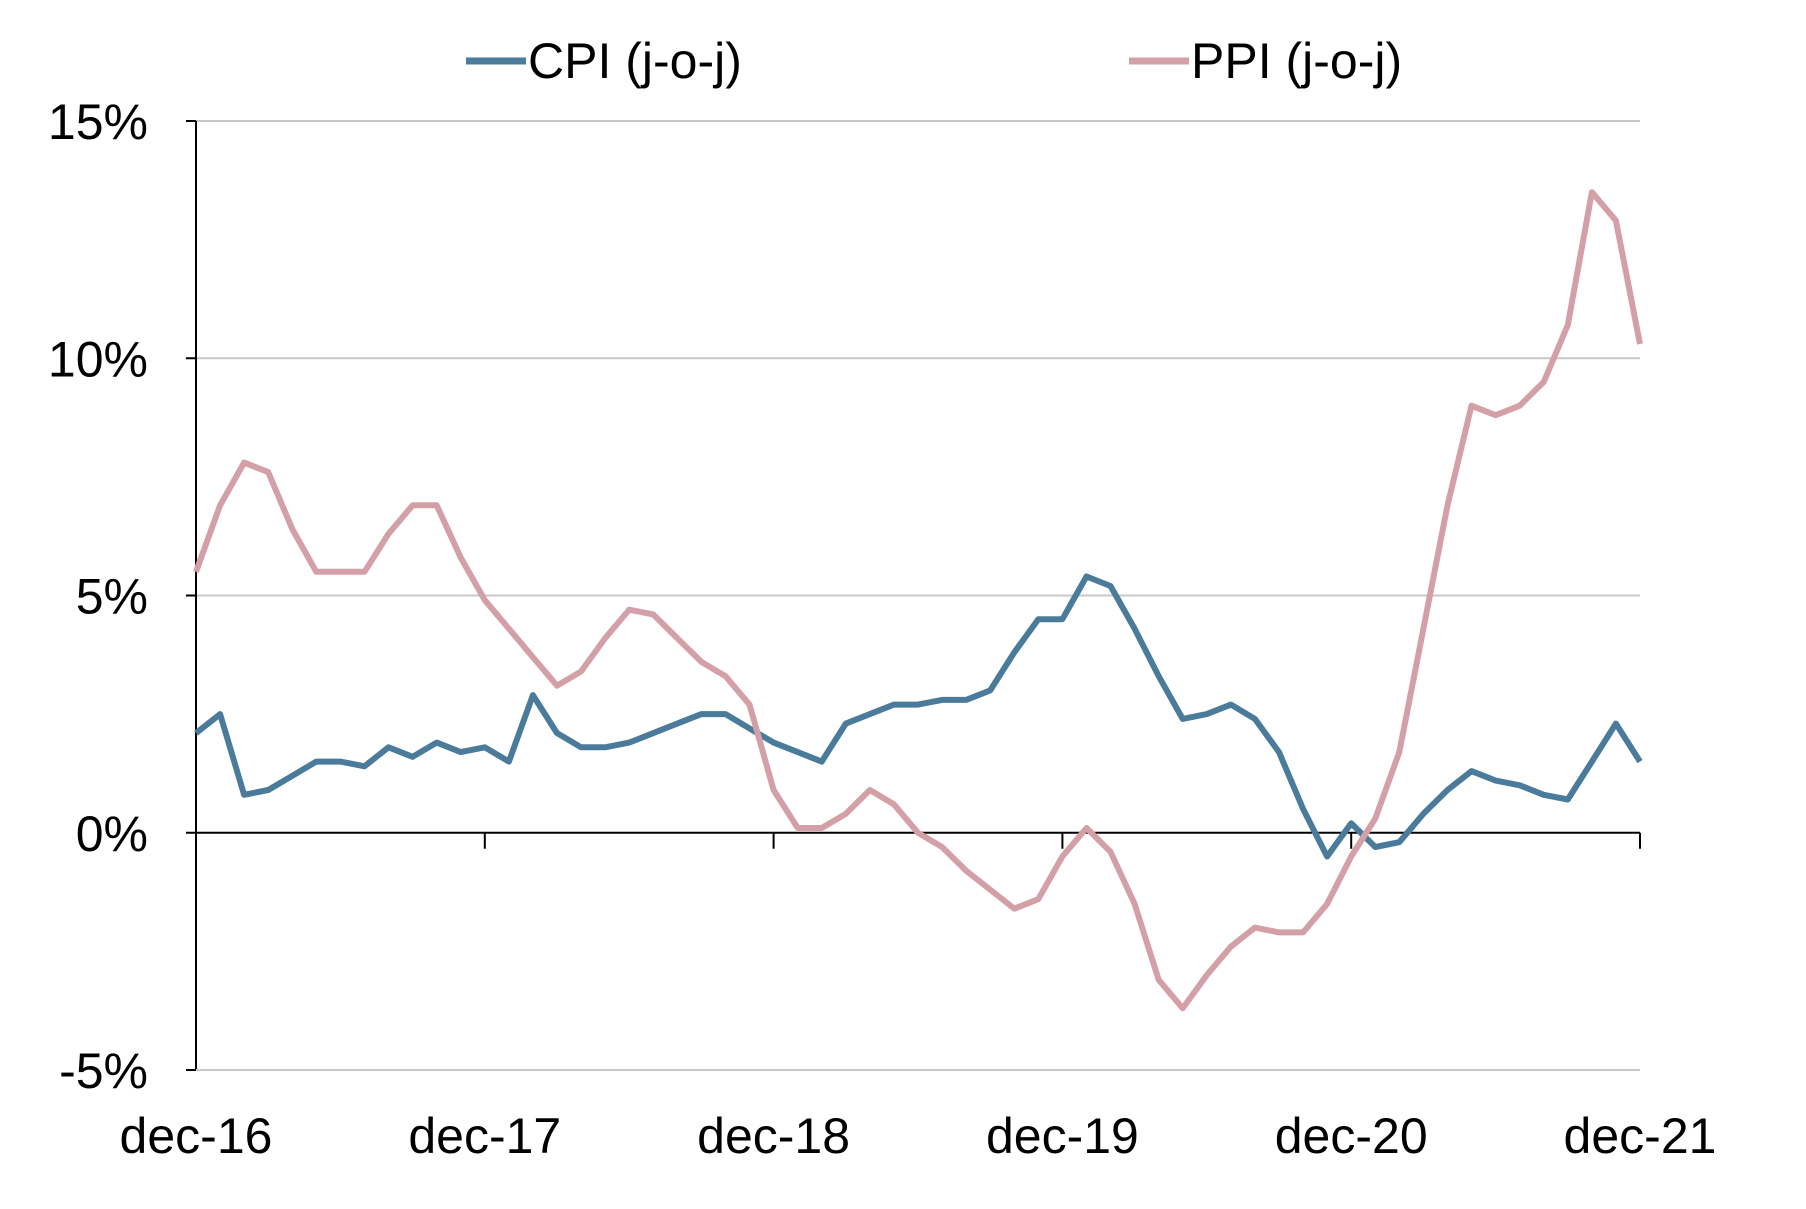 This screenshot has height=1209, width=1806. Describe the element at coordinates (98, 359) in the screenshot. I see `y-tick-label: 10%` at that location.